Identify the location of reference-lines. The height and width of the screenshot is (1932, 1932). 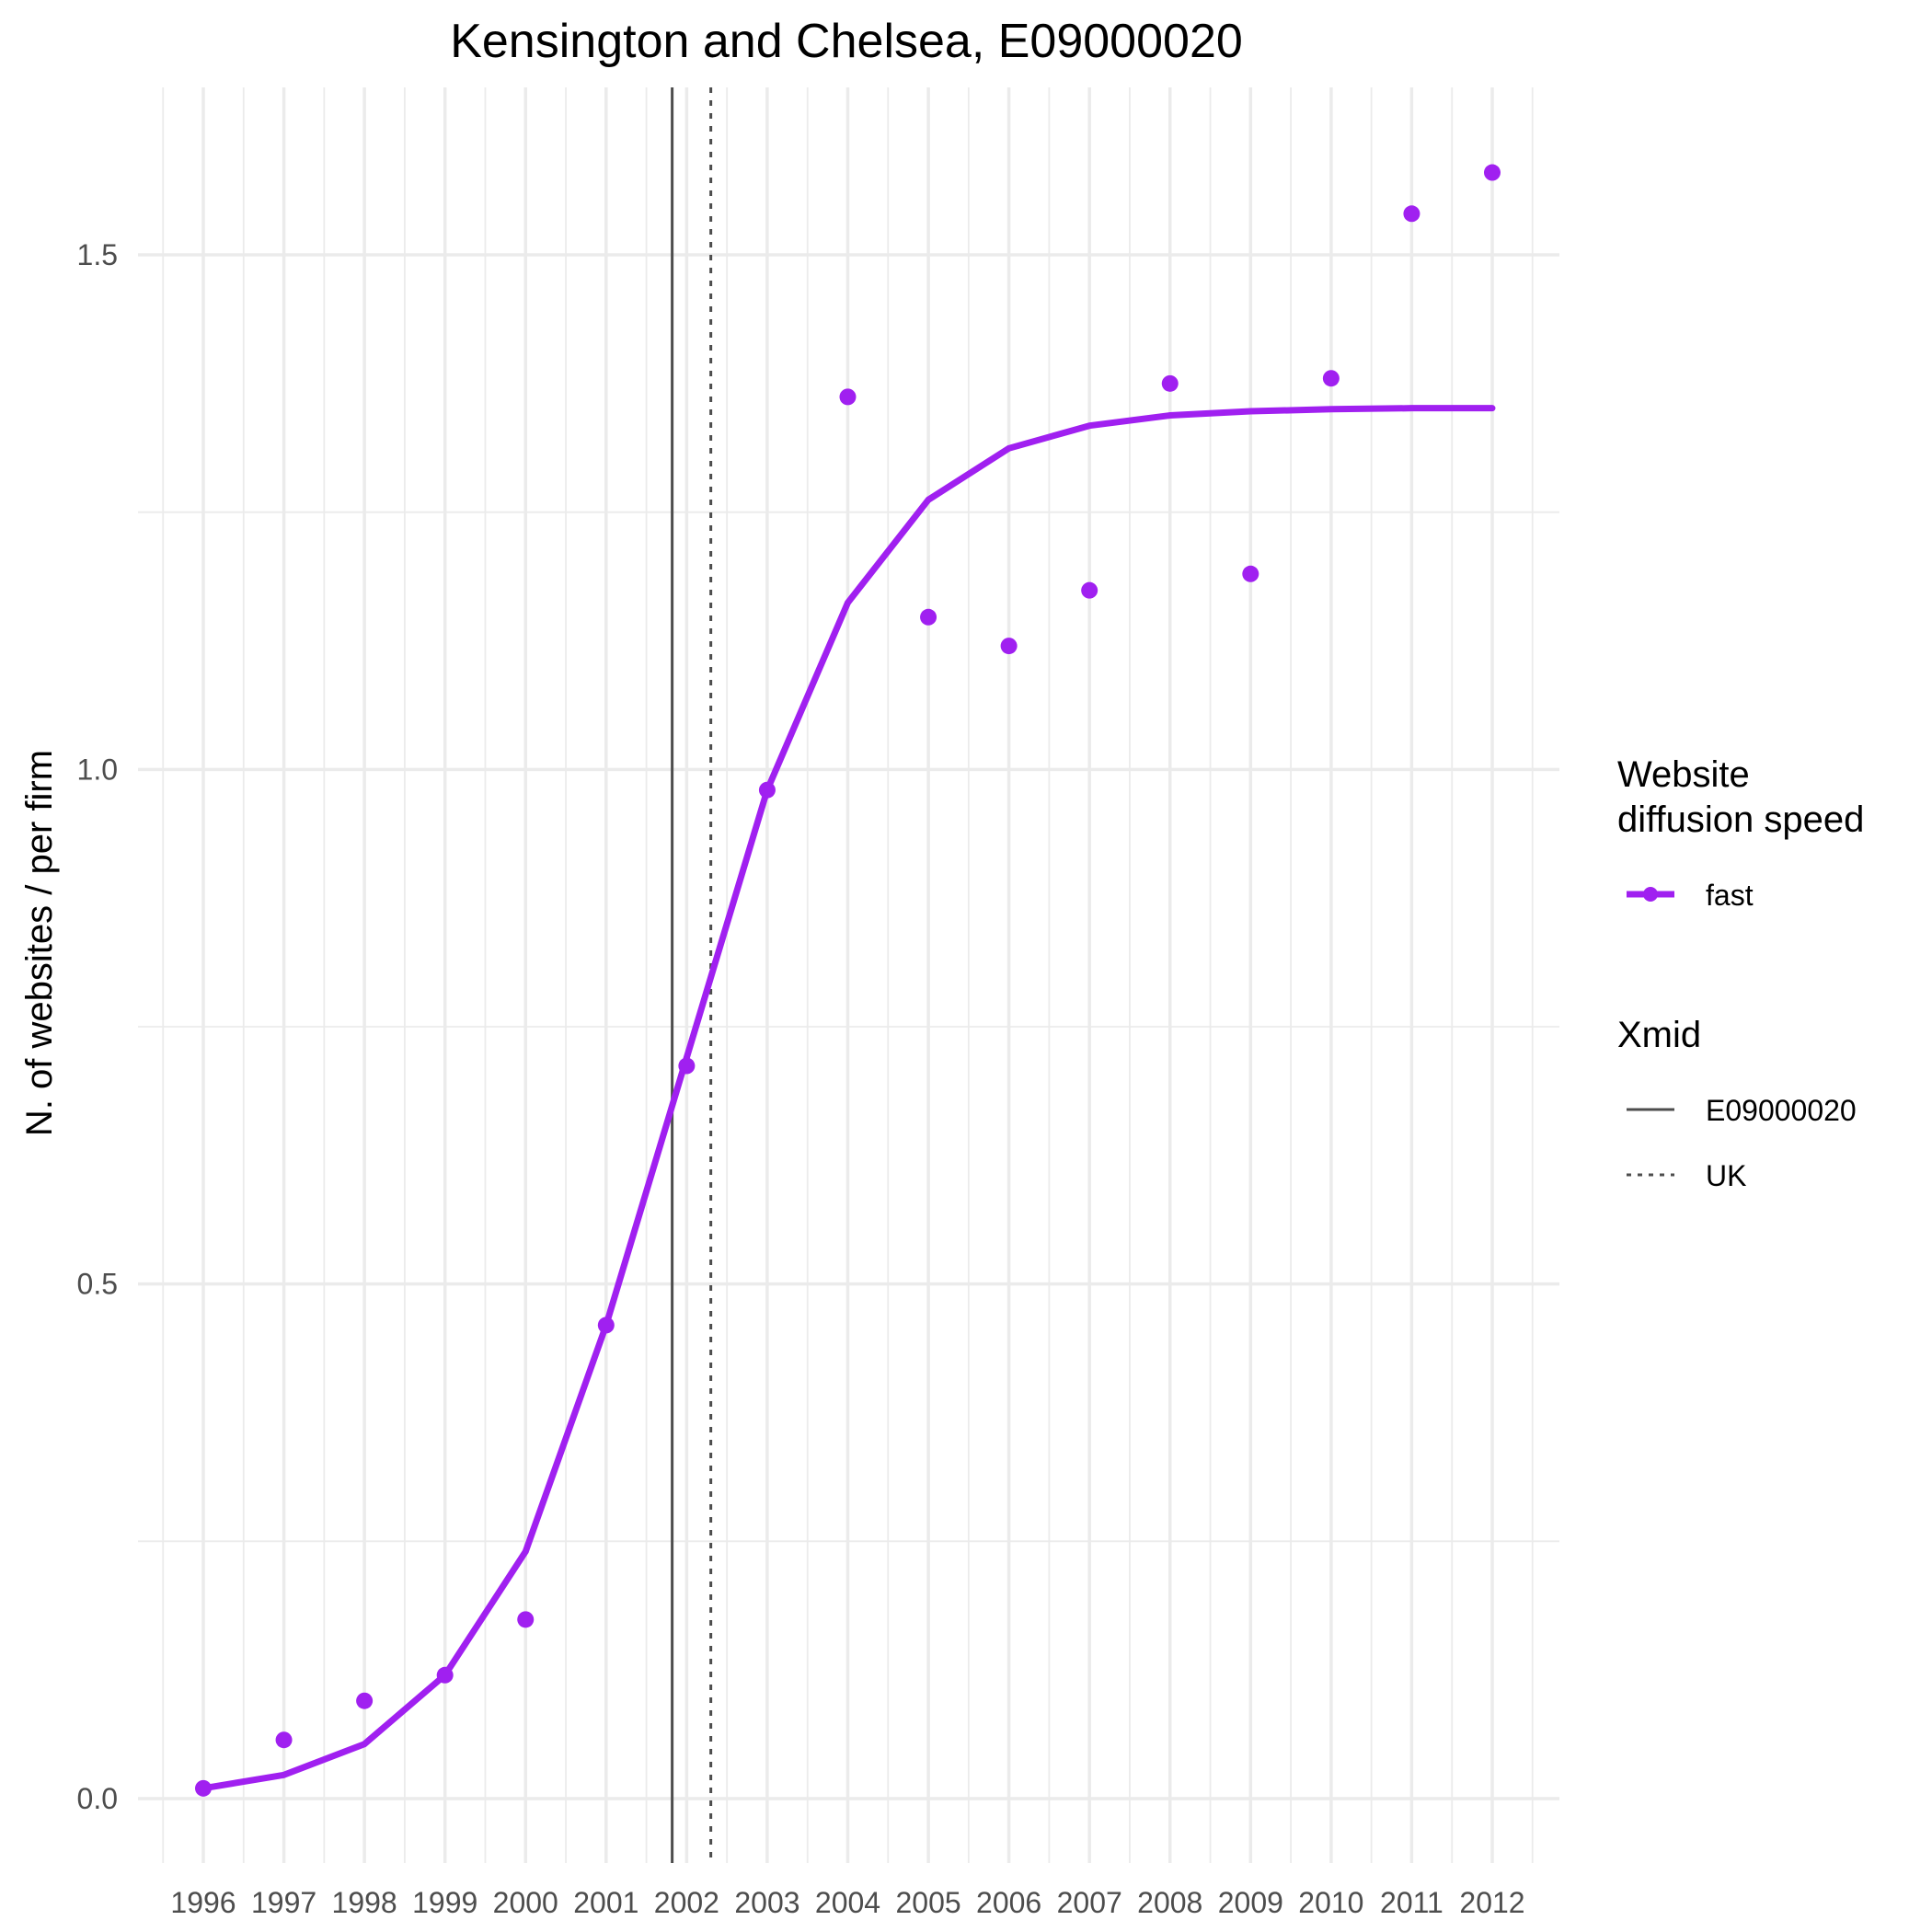
(692, 975).